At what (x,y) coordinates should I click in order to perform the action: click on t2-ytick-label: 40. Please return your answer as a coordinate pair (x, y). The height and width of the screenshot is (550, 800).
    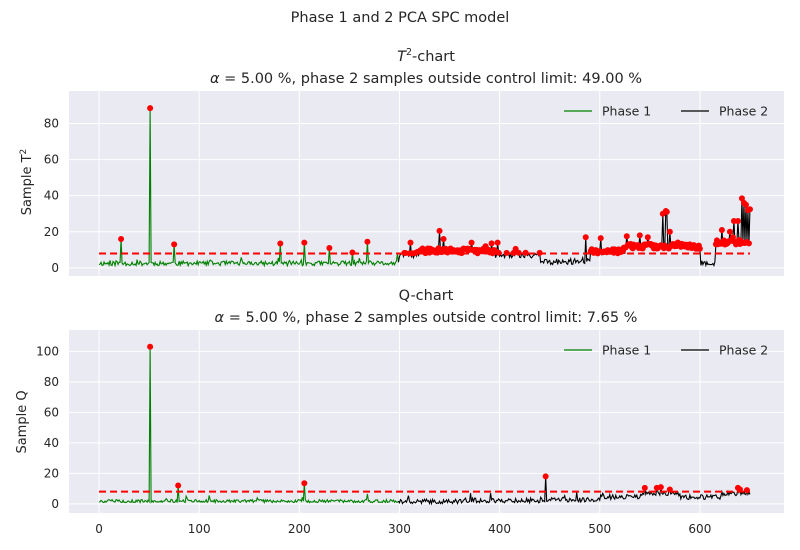
    Looking at the image, I should click on (51, 196).